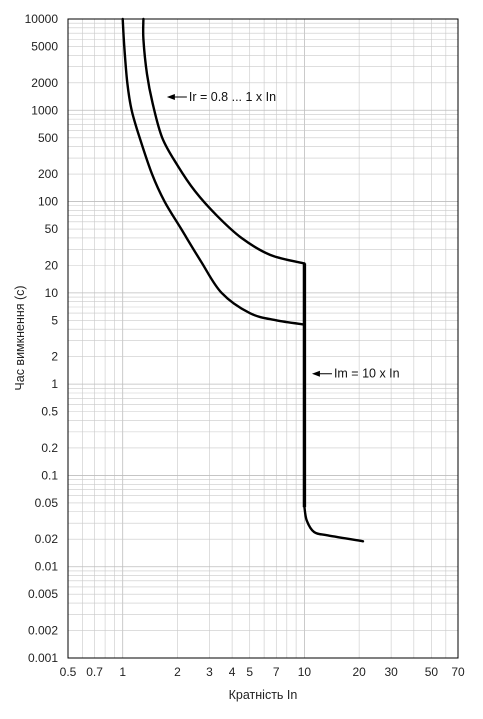  What do you see at coordinates (68, 672) in the screenshot?
I see `x-tick-label: 0.5` at bounding box center [68, 672].